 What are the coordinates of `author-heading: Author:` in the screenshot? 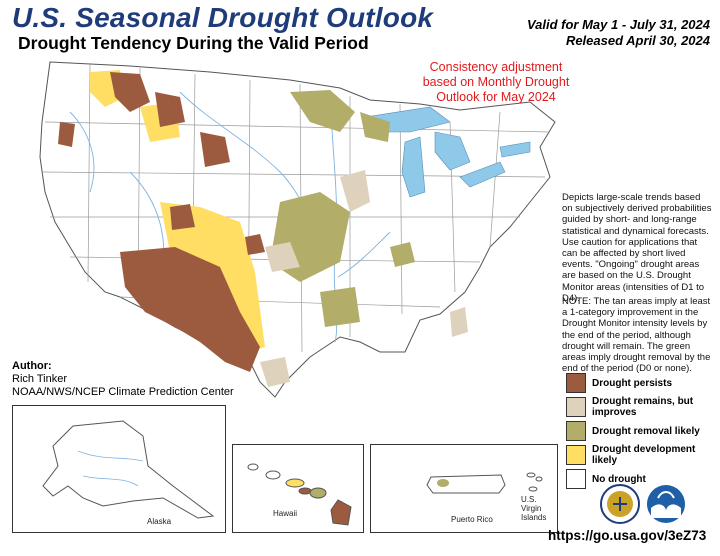 It's located at (32, 366).